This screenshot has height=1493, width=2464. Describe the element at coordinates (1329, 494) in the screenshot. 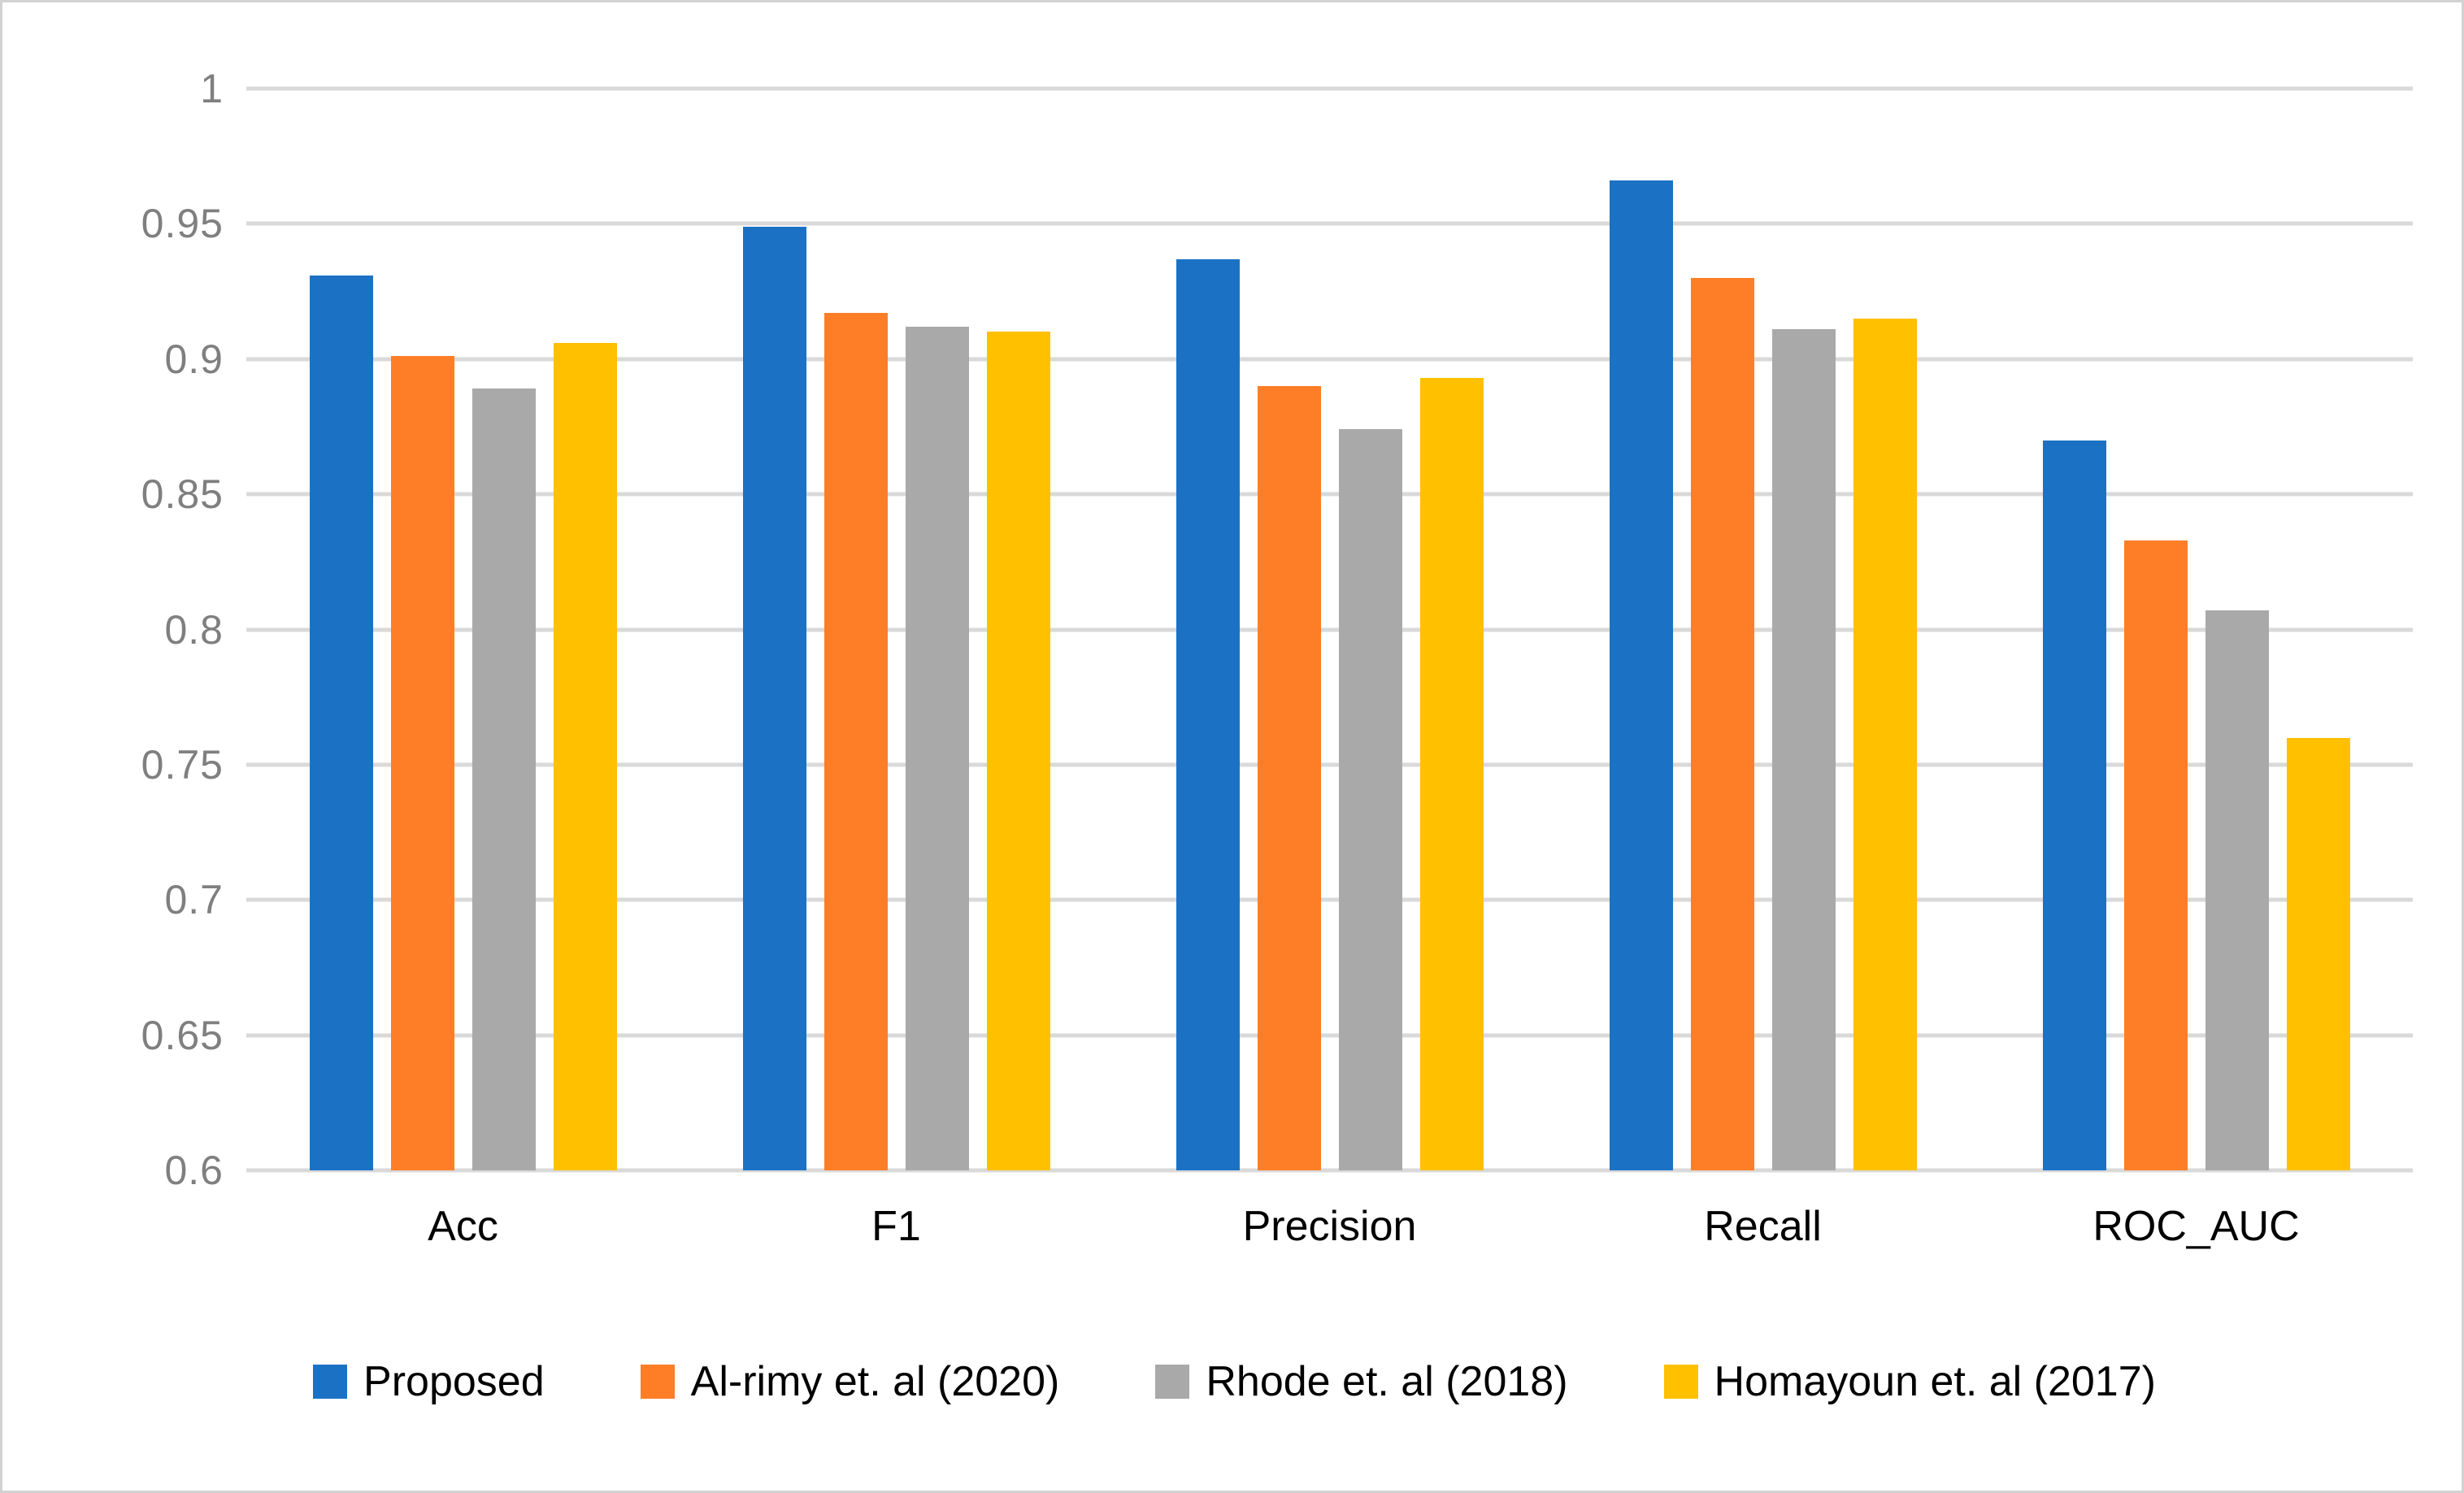

I see `gridline-0.85` at that location.